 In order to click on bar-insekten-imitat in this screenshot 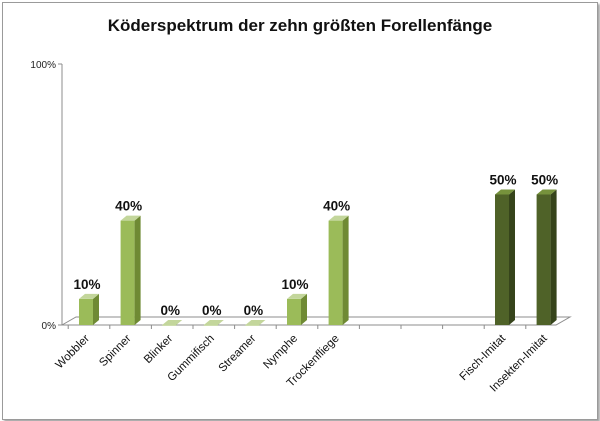, I will do `click(546, 257)`.